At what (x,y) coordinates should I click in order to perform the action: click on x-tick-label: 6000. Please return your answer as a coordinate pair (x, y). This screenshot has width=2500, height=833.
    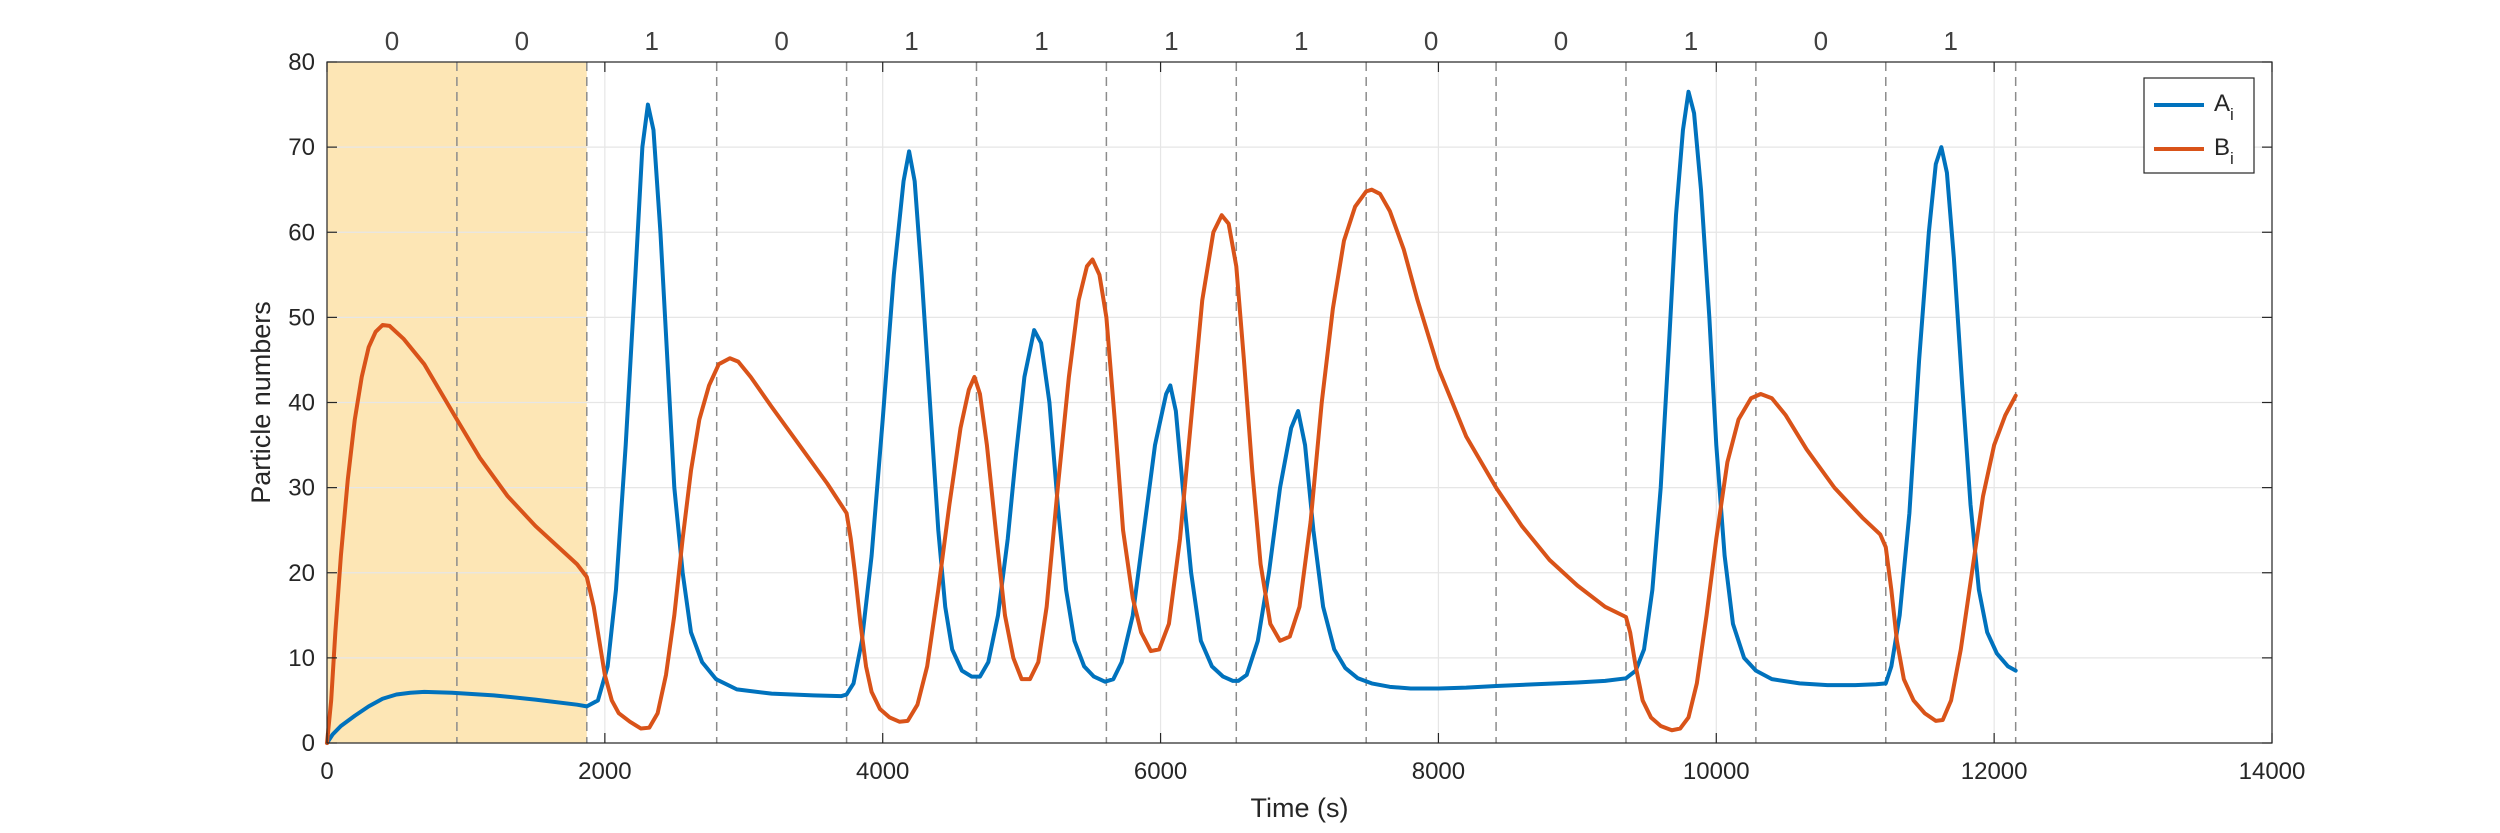
    Looking at the image, I should click on (1160, 771).